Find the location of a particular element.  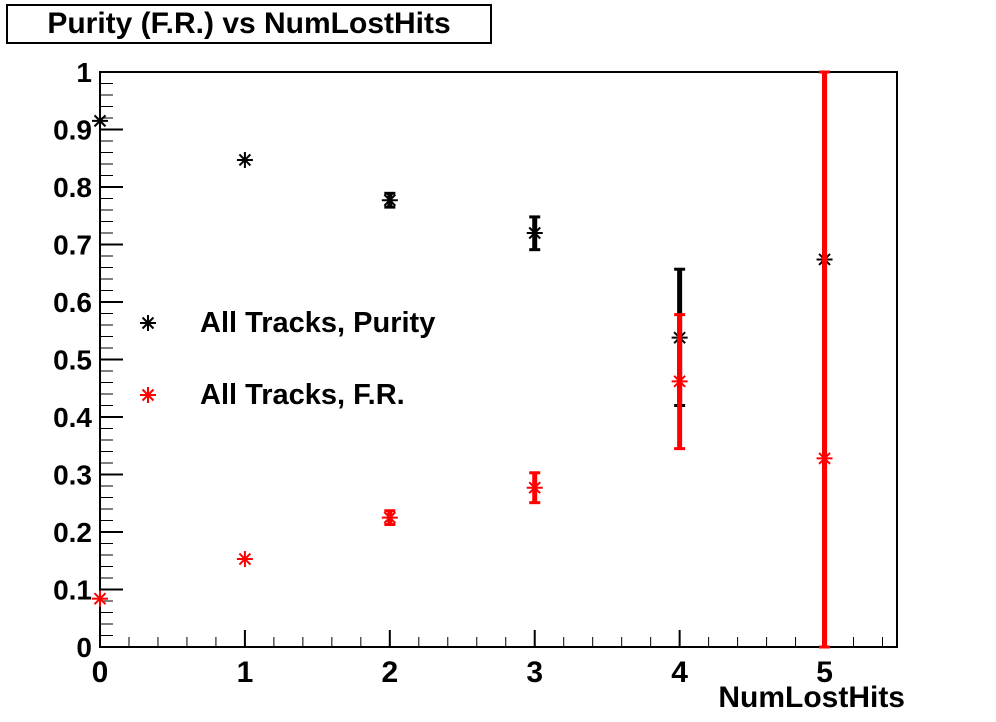

legend-label-purity: All Tracks, Purity is located at coordinates (318, 322).